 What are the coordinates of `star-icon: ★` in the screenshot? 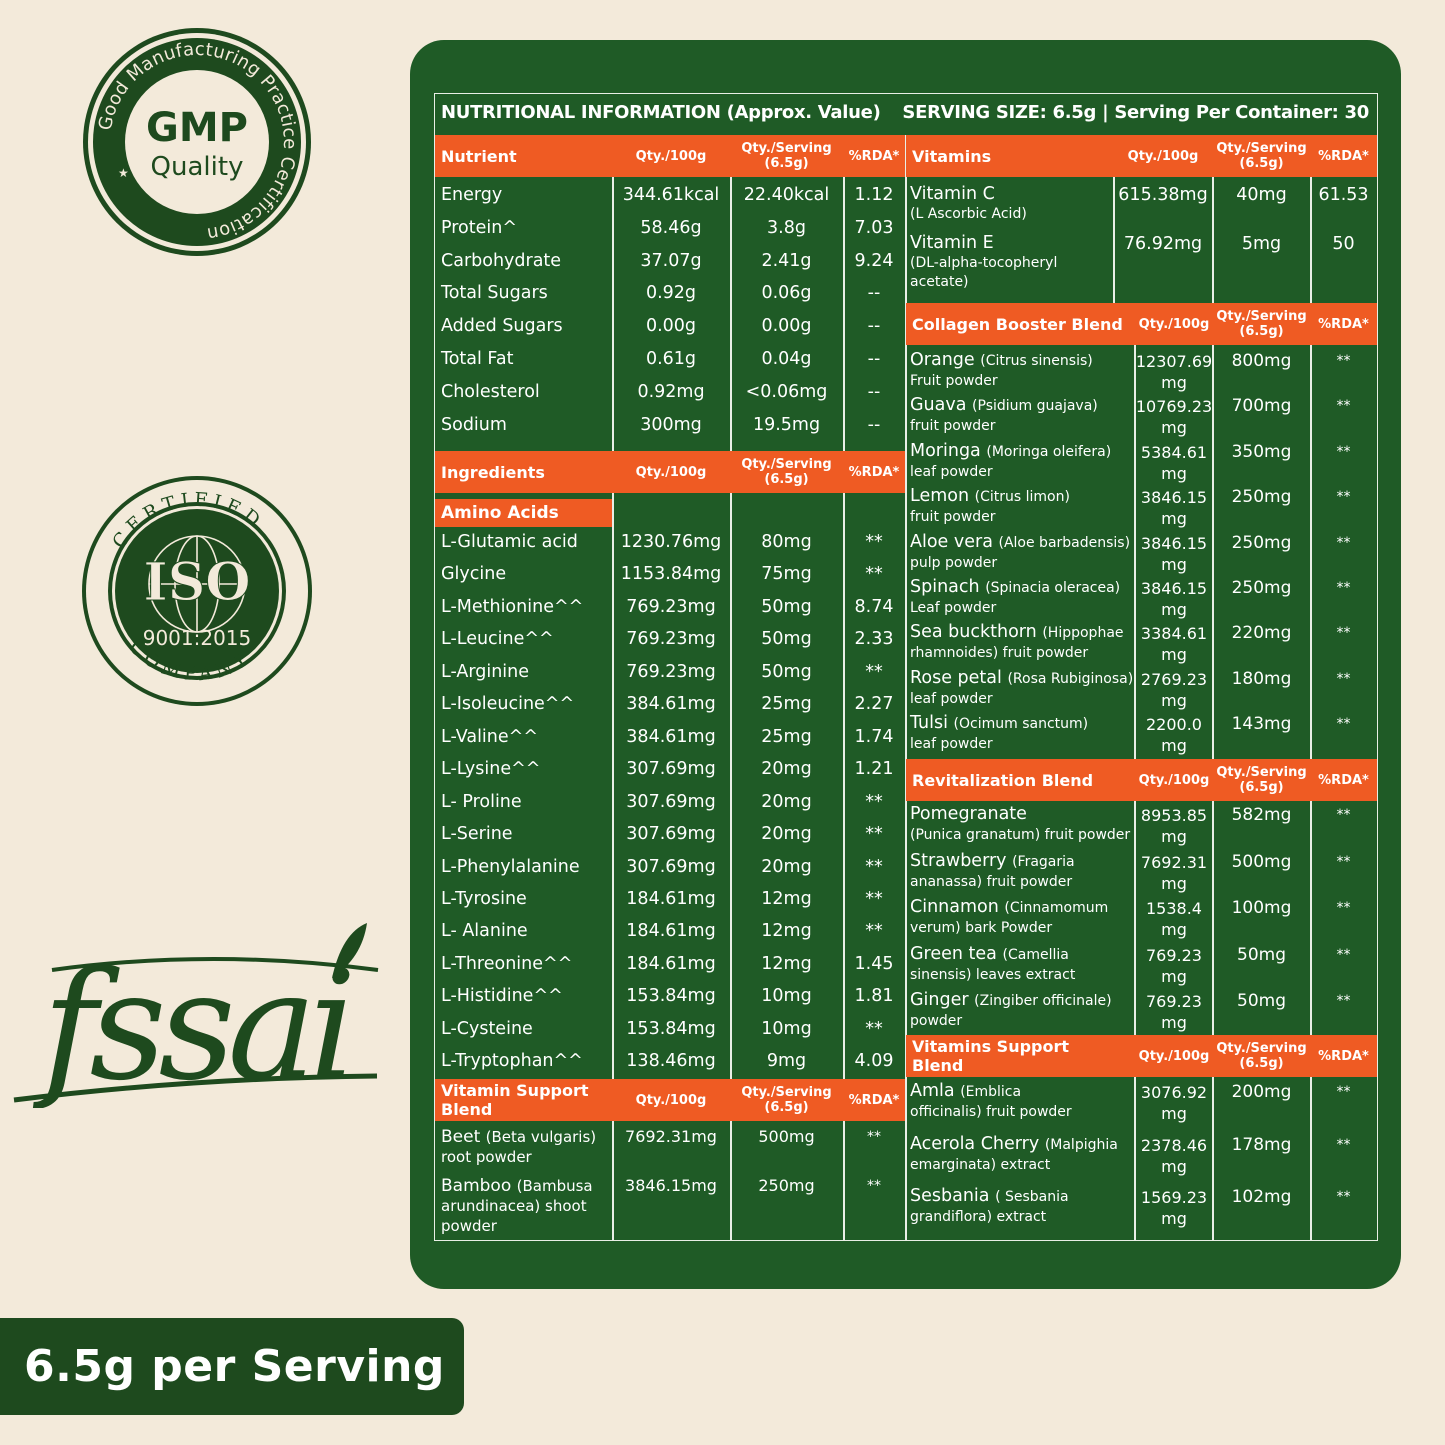 It's located at (123, 173).